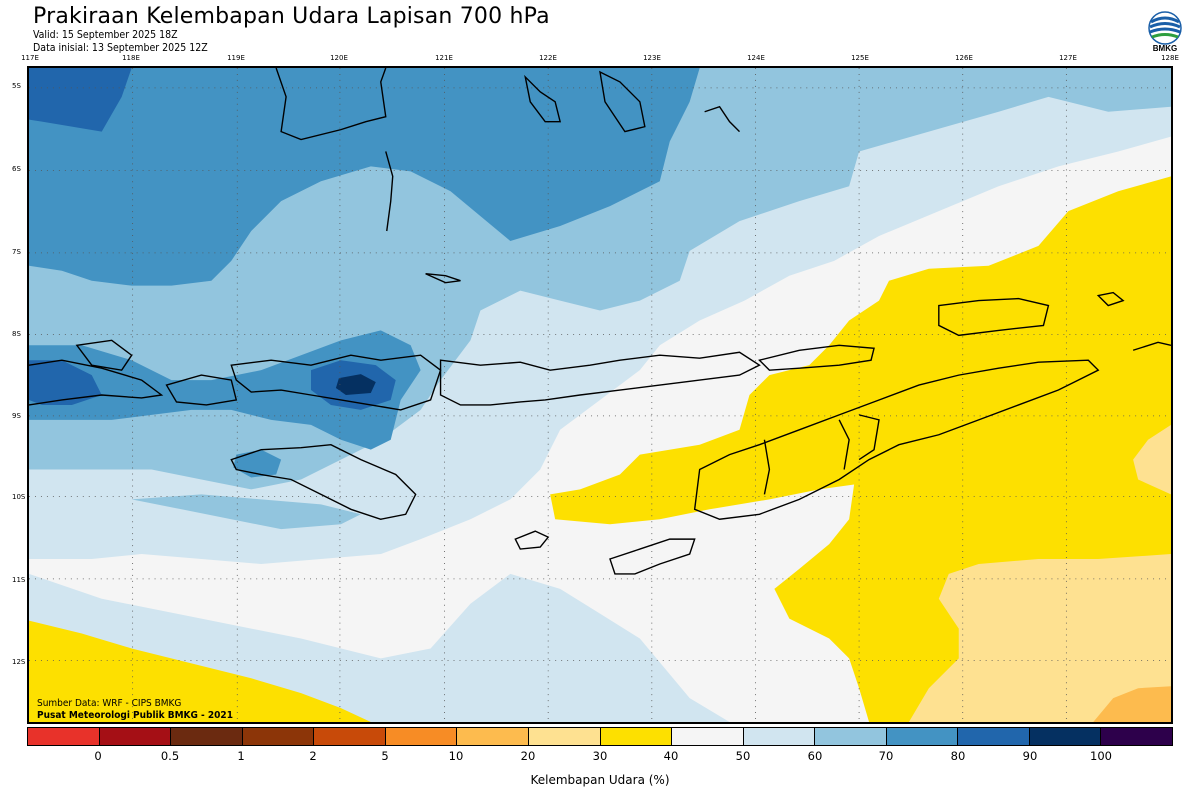  What do you see at coordinates (16, 86) in the screenshot?
I see `lat-label: 5S` at bounding box center [16, 86].